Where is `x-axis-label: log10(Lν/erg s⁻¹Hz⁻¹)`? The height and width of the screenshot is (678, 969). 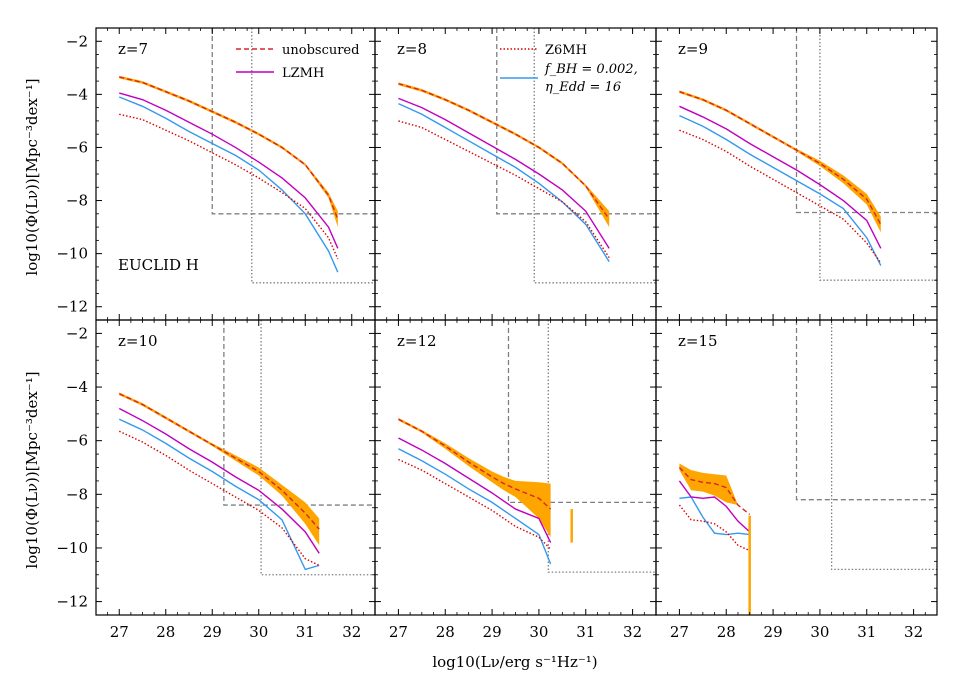 x-axis-label: log10(Lν/erg s⁻¹Hz⁻¹) is located at coordinates (514, 662).